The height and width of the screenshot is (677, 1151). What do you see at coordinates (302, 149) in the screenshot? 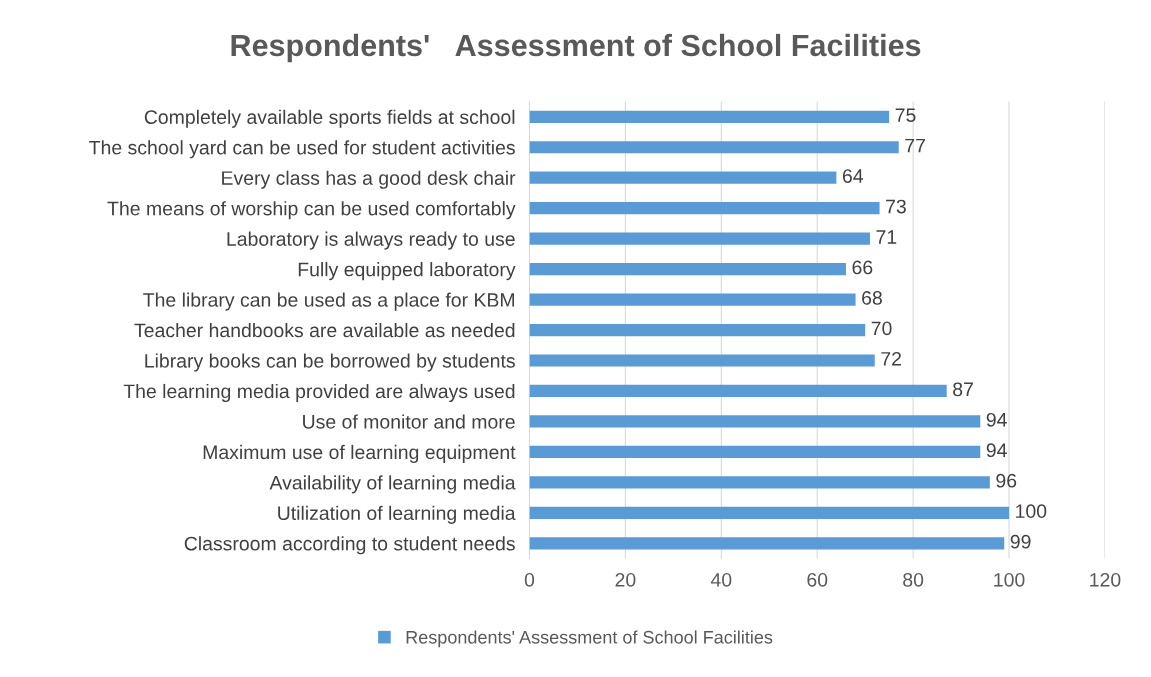
I see `y-tick-label: The school yard can be used for student activities` at bounding box center [302, 149].